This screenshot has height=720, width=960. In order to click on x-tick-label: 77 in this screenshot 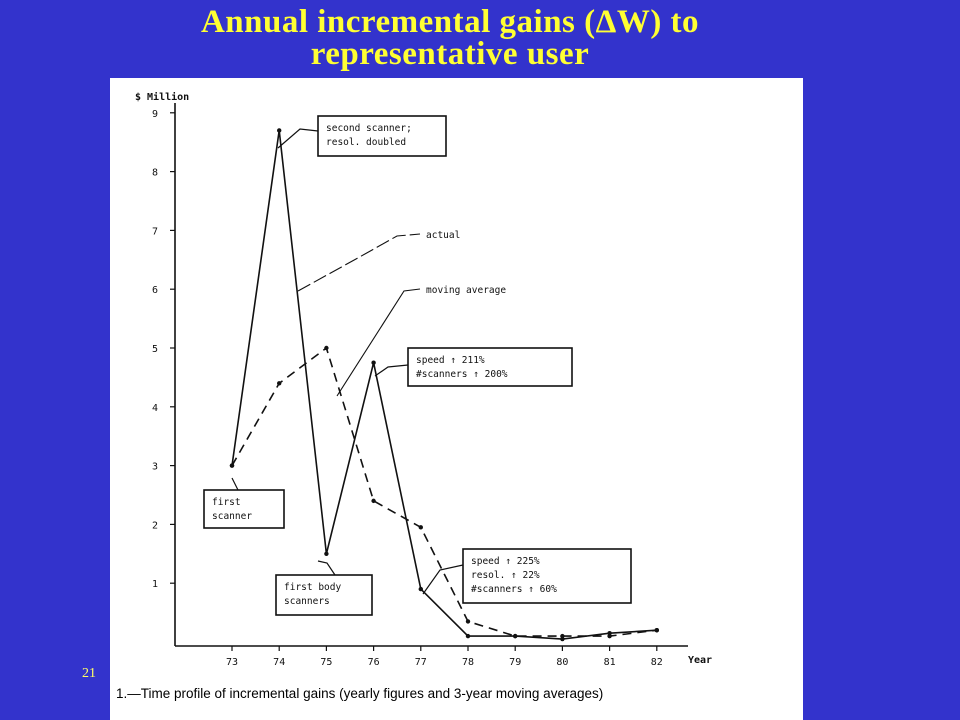, I will do `click(421, 662)`.